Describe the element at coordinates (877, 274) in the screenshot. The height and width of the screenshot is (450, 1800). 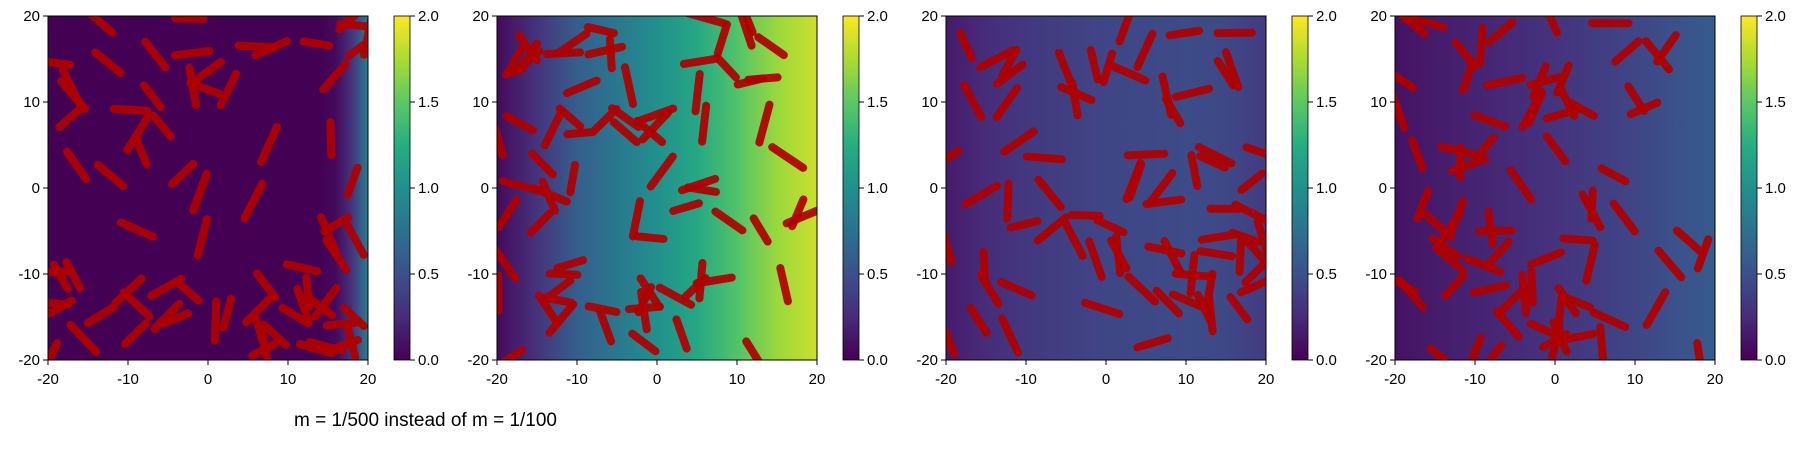
I see `colorbar-tick-label: 0.5` at that location.